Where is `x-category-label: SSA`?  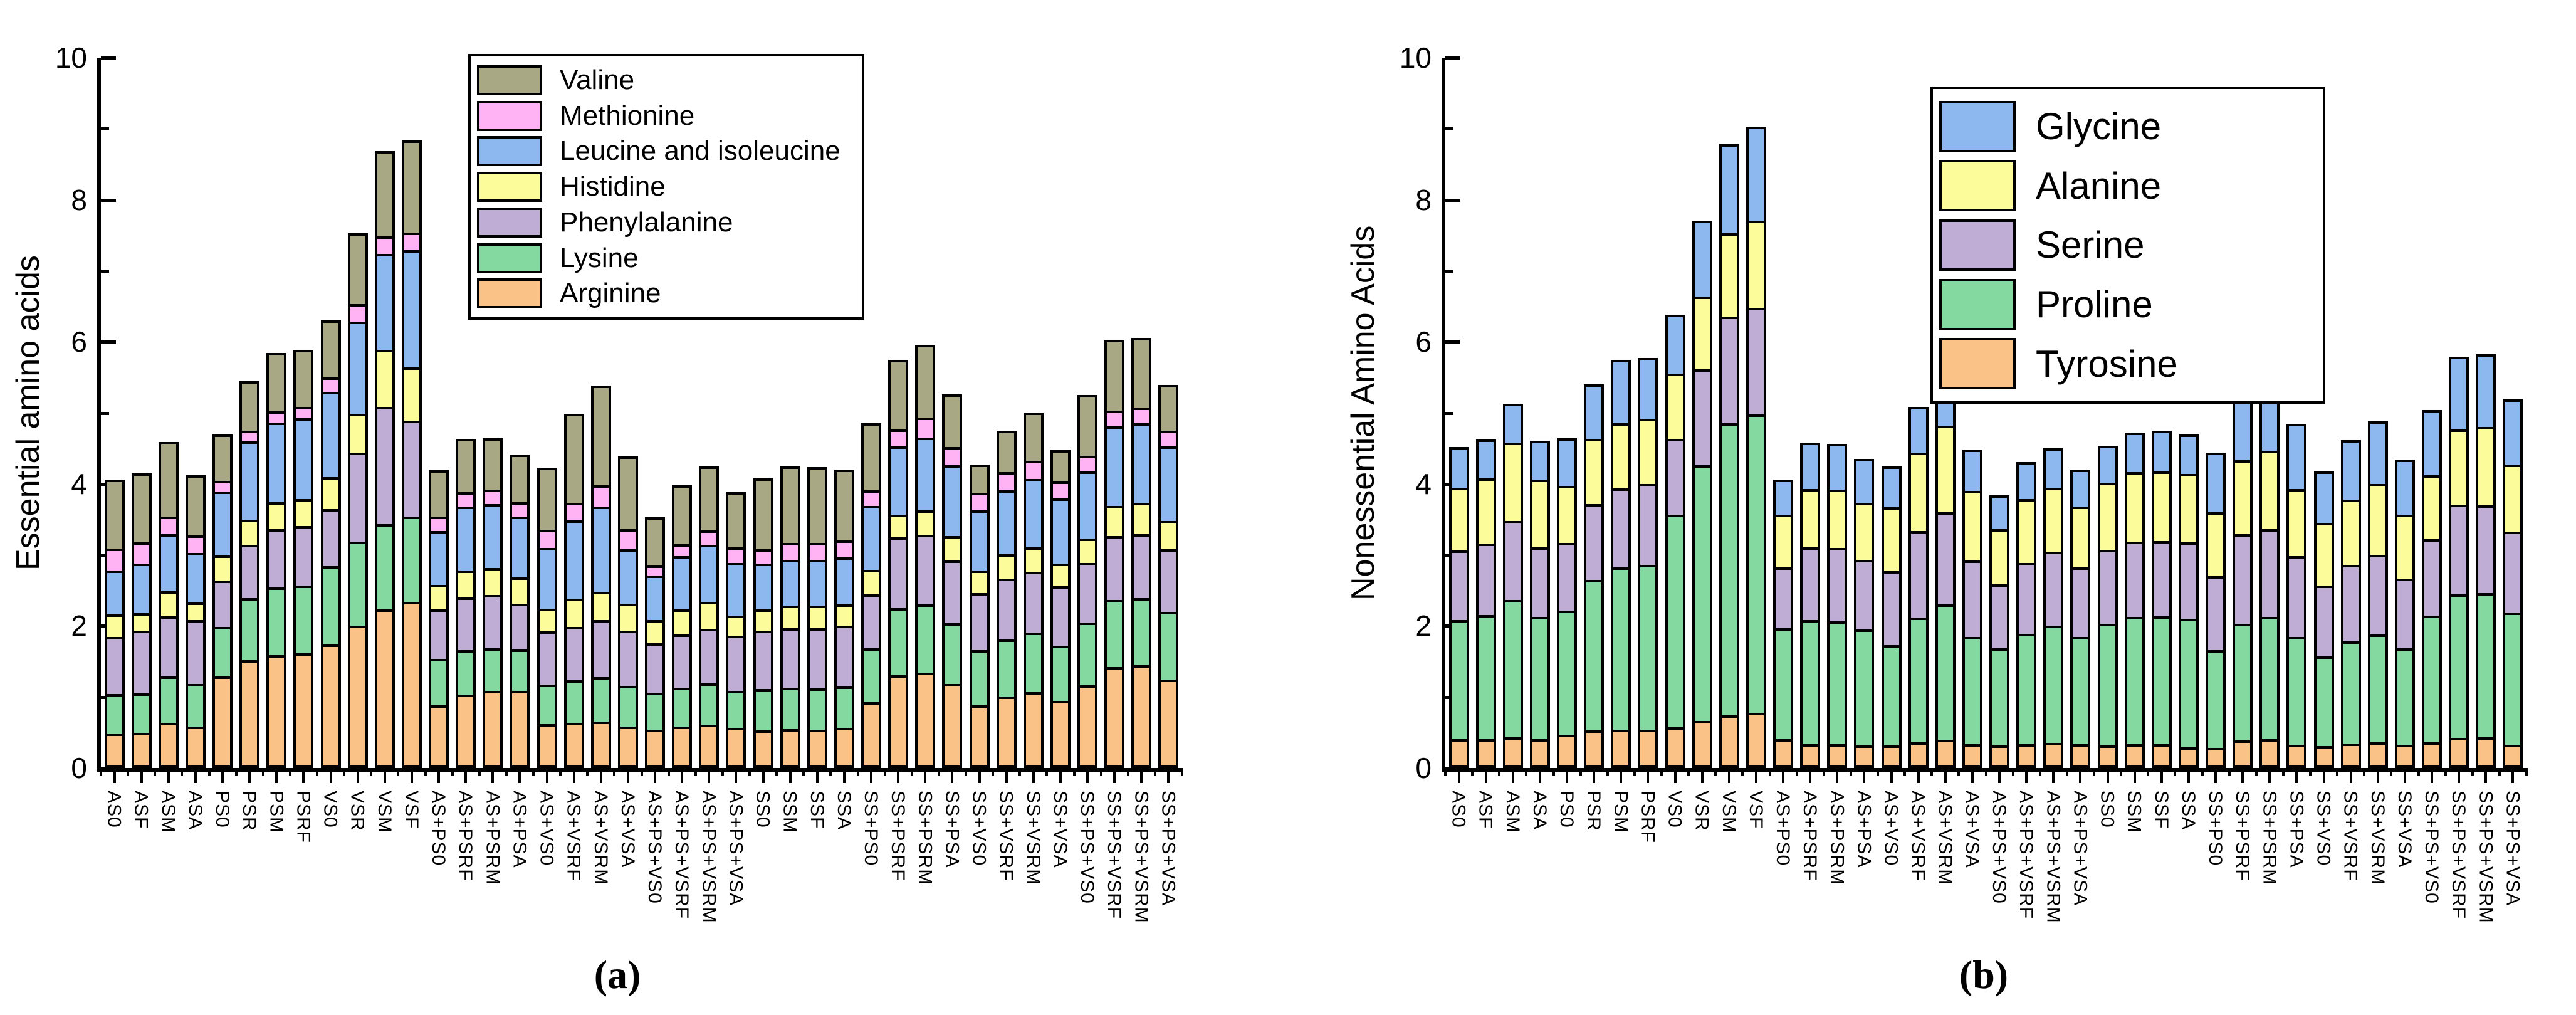 x-category-label: SSA is located at coordinates (2188, 811).